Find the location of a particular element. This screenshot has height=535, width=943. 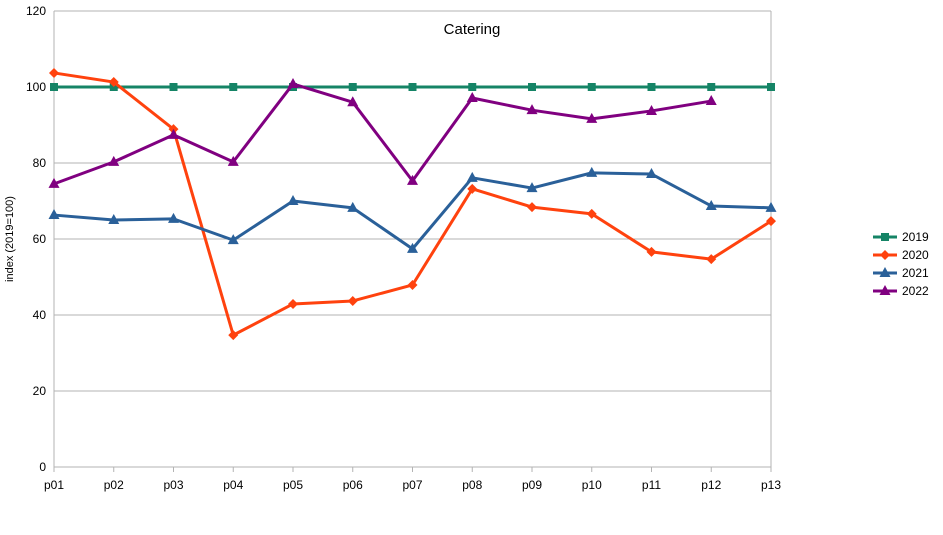

x-tick-labels: p01 p02 p03 p04 p05 p06 p07 p08 p09 p10 p11 p12 p13 is located at coordinates (412, 485).